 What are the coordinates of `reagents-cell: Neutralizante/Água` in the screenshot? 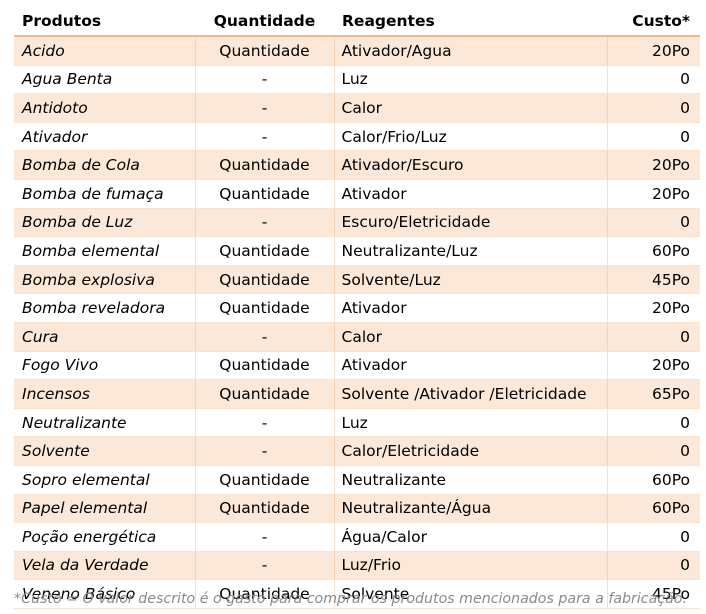 It's located at (470, 509).